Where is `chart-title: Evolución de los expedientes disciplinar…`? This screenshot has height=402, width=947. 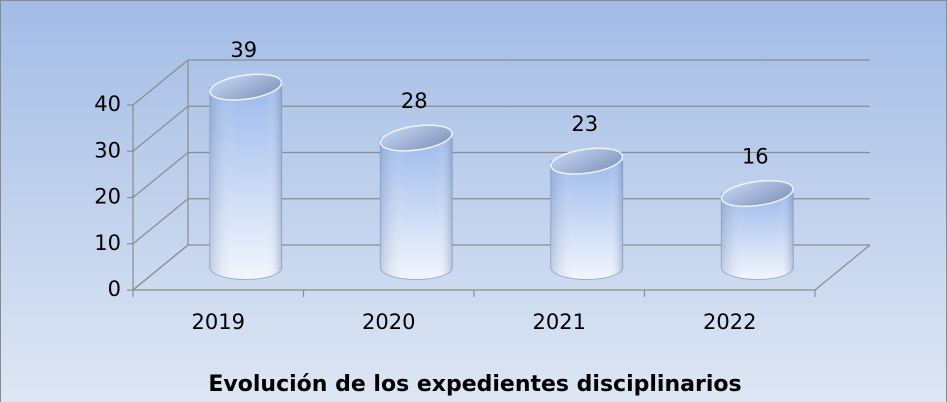
chart-title: Evolución de los expedientes disciplinar… is located at coordinates (474, 384).